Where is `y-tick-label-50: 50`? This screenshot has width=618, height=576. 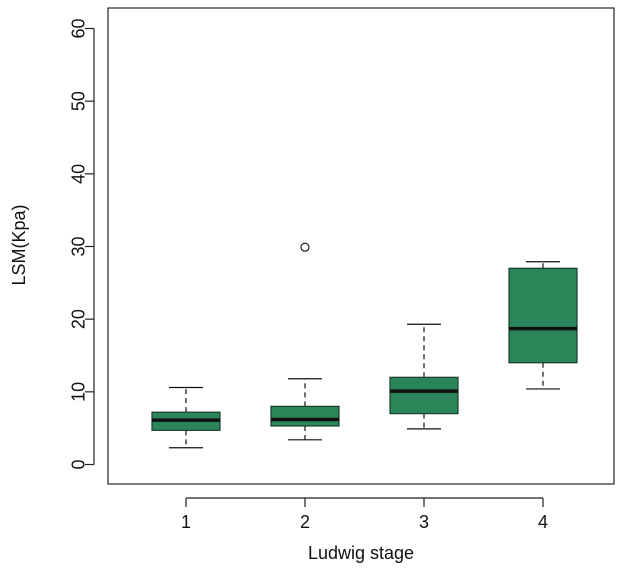 y-tick-label-50: 50 is located at coordinates (78, 101).